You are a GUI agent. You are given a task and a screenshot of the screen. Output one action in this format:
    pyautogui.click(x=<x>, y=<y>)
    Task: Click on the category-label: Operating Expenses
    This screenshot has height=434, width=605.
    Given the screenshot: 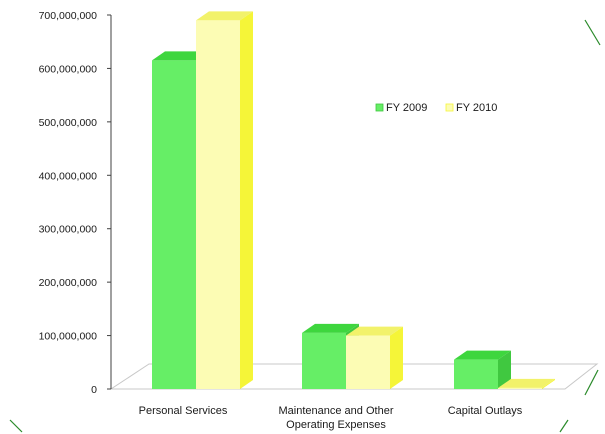 What is the action you would take?
    pyautogui.click(x=336, y=425)
    